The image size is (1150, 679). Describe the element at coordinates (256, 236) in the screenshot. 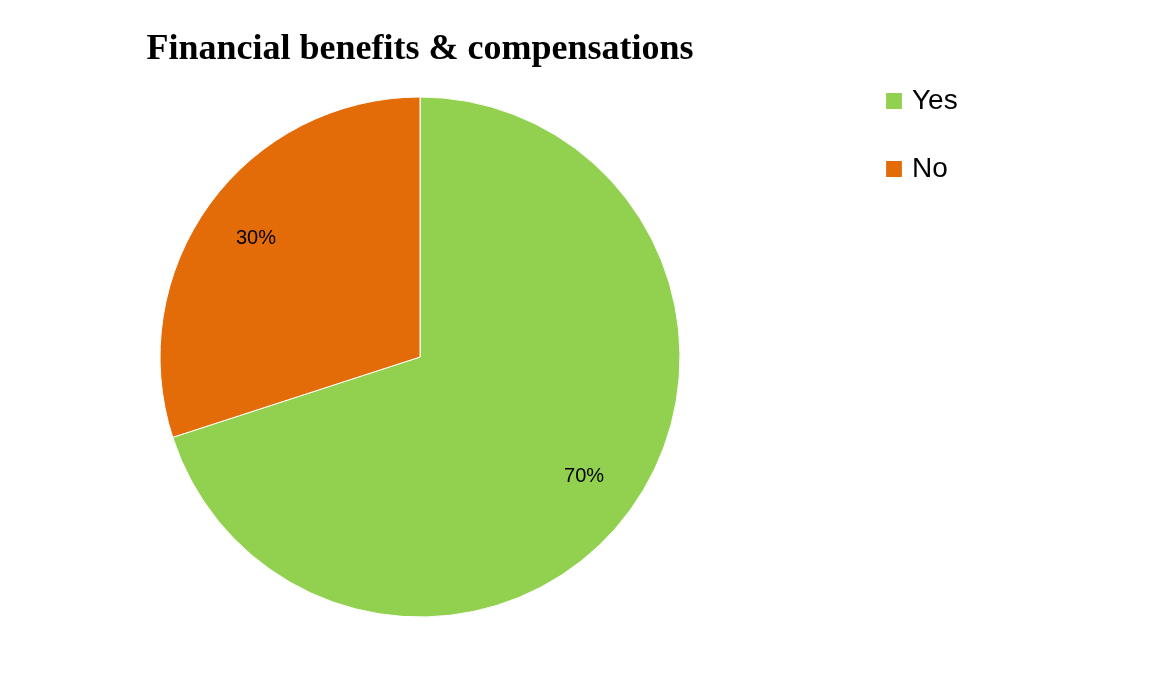

I see `data-label: 30%` at that location.